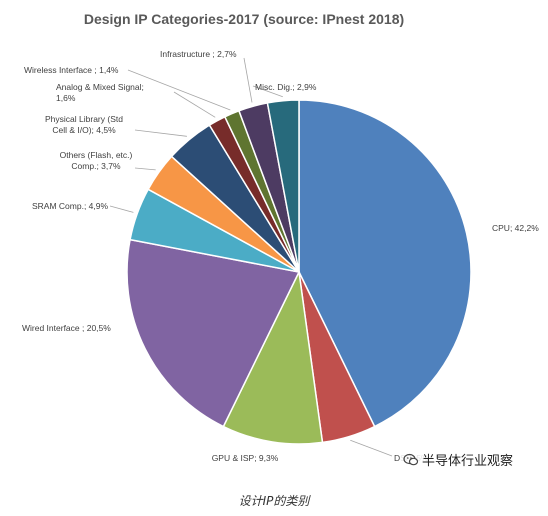 The image size is (548, 516). What do you see at coordinates (245, 458) in the screenshot?
I see `slice-label: GPU & ISP; 9,3%` at bounding box center [245, 458].